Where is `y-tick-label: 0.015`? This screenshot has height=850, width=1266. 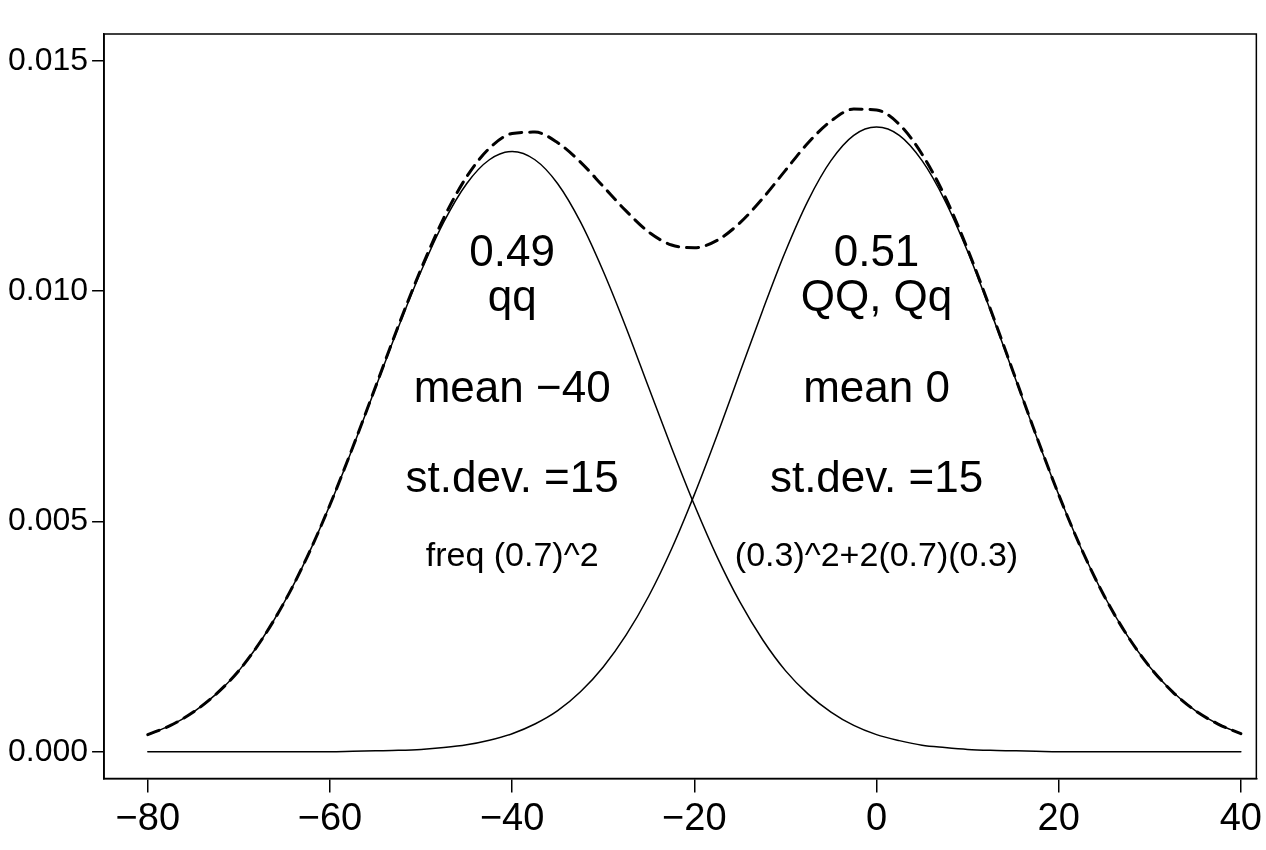
y-tick-label: 0.015 is located at coordinates (48, 58).